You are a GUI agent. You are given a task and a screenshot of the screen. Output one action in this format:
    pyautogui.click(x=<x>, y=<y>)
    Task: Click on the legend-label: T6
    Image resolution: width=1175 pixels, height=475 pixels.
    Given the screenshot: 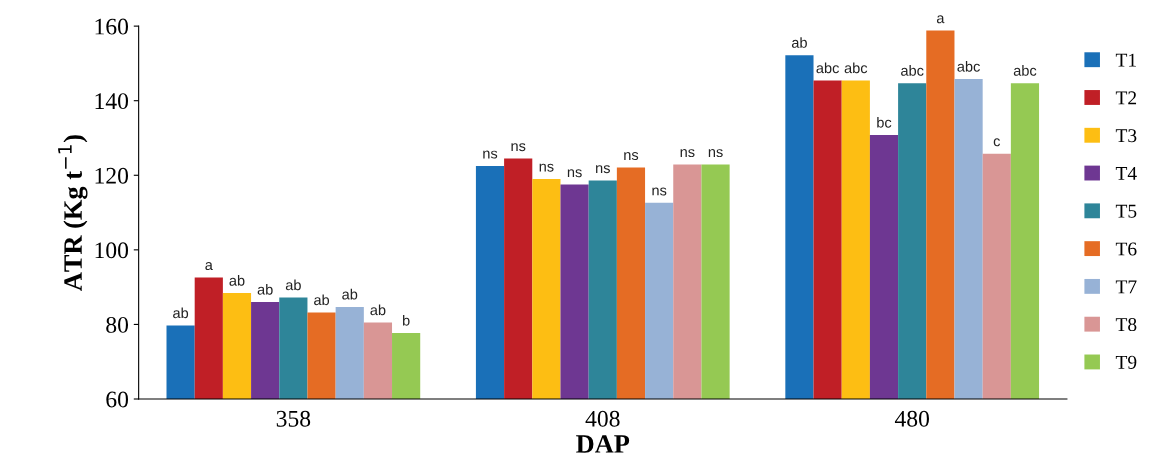 What is the action you would take?
    pyautogui.click(x=1126, y=249)
    